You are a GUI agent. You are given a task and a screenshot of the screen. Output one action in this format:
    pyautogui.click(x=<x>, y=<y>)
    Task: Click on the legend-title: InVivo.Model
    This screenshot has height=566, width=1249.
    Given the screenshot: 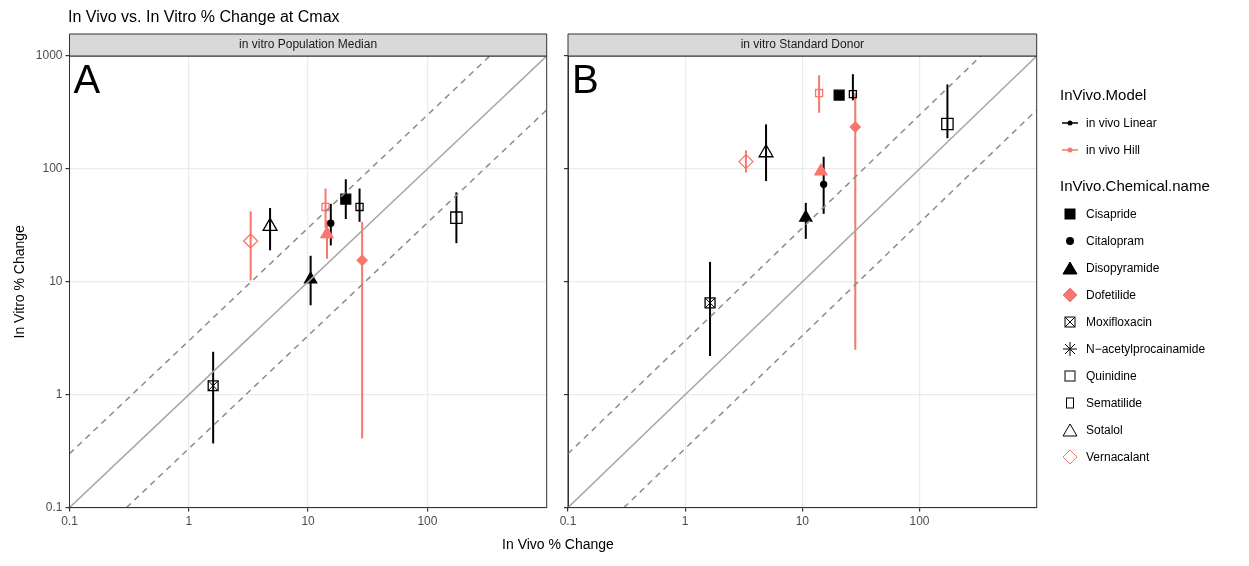 What is the action you would take?
    pyautogui.click(x=1104, y=94)
    